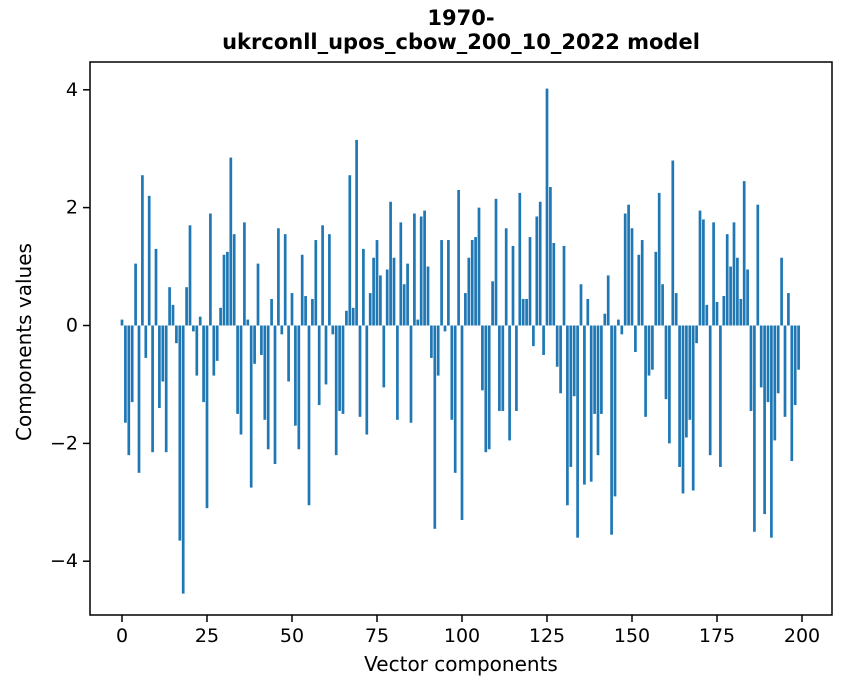 This screenshot has height=696, width=847. I want to click on x-axis-ticks: 0 25 50 75 100 125 150 175 200, so click(468, 631).